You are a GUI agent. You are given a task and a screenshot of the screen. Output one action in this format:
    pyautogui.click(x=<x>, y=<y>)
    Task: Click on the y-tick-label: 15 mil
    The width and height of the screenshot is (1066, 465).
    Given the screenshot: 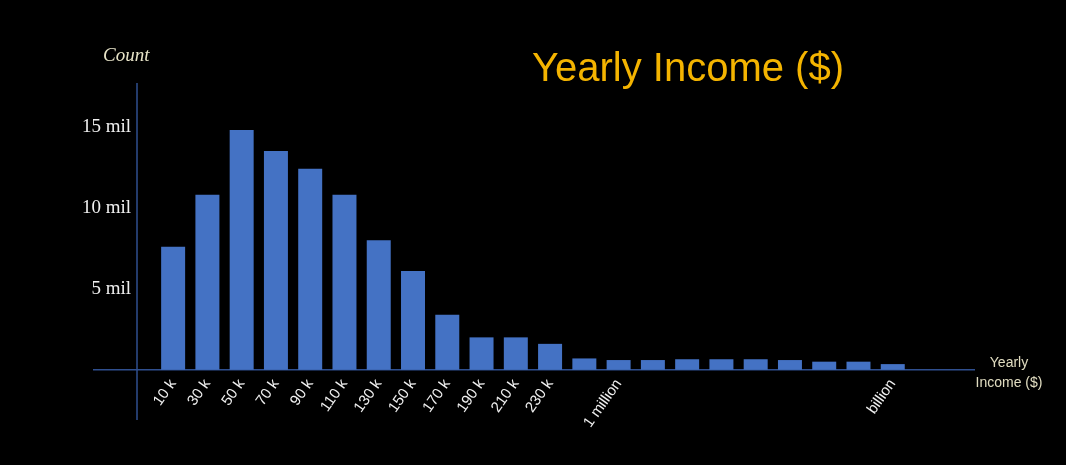 What is the action you would take?
    pyautogui.click(x=106, y=125)
    